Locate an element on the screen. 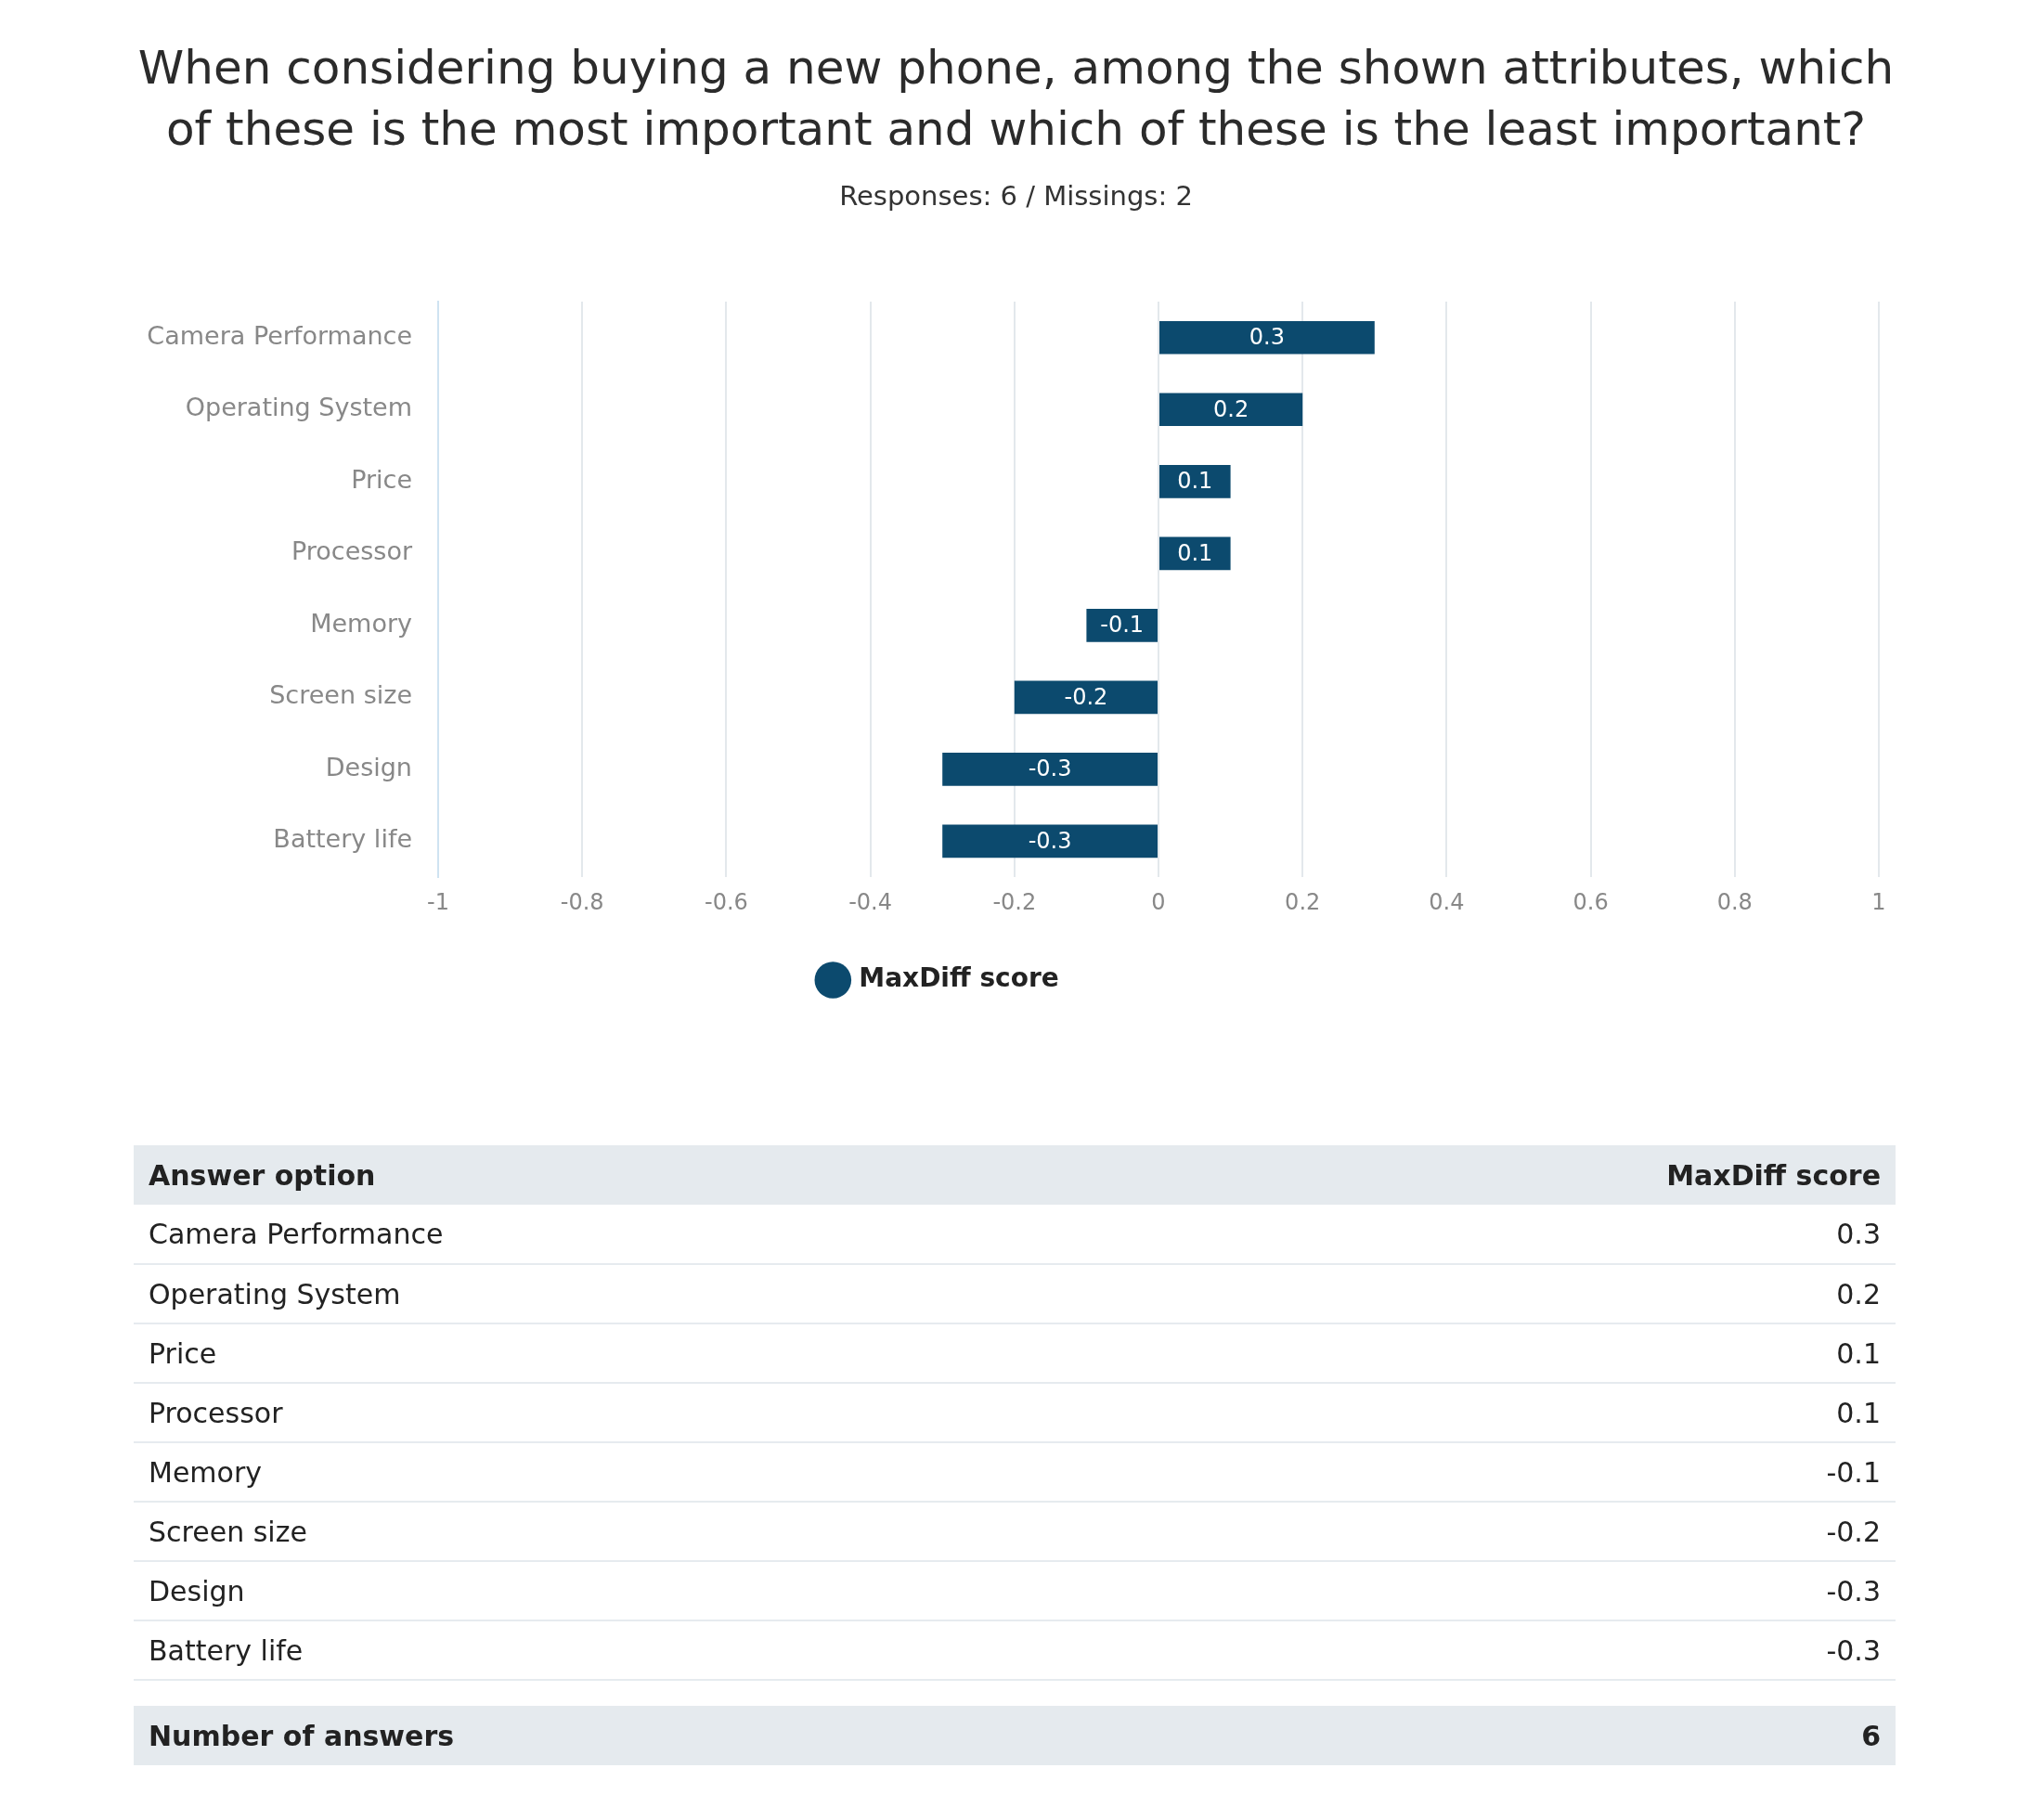  text: Battery life is located at coordinates (644, 1650).